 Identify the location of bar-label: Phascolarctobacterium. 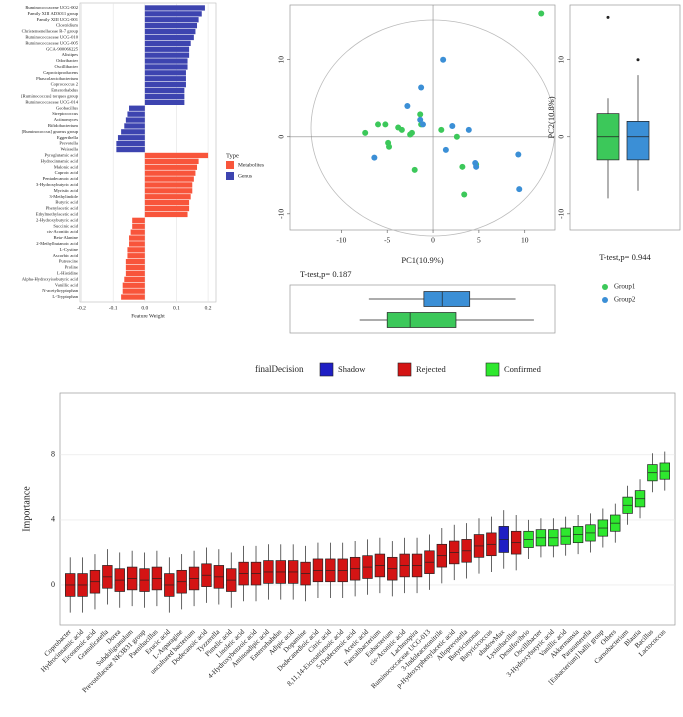
(57, 78).